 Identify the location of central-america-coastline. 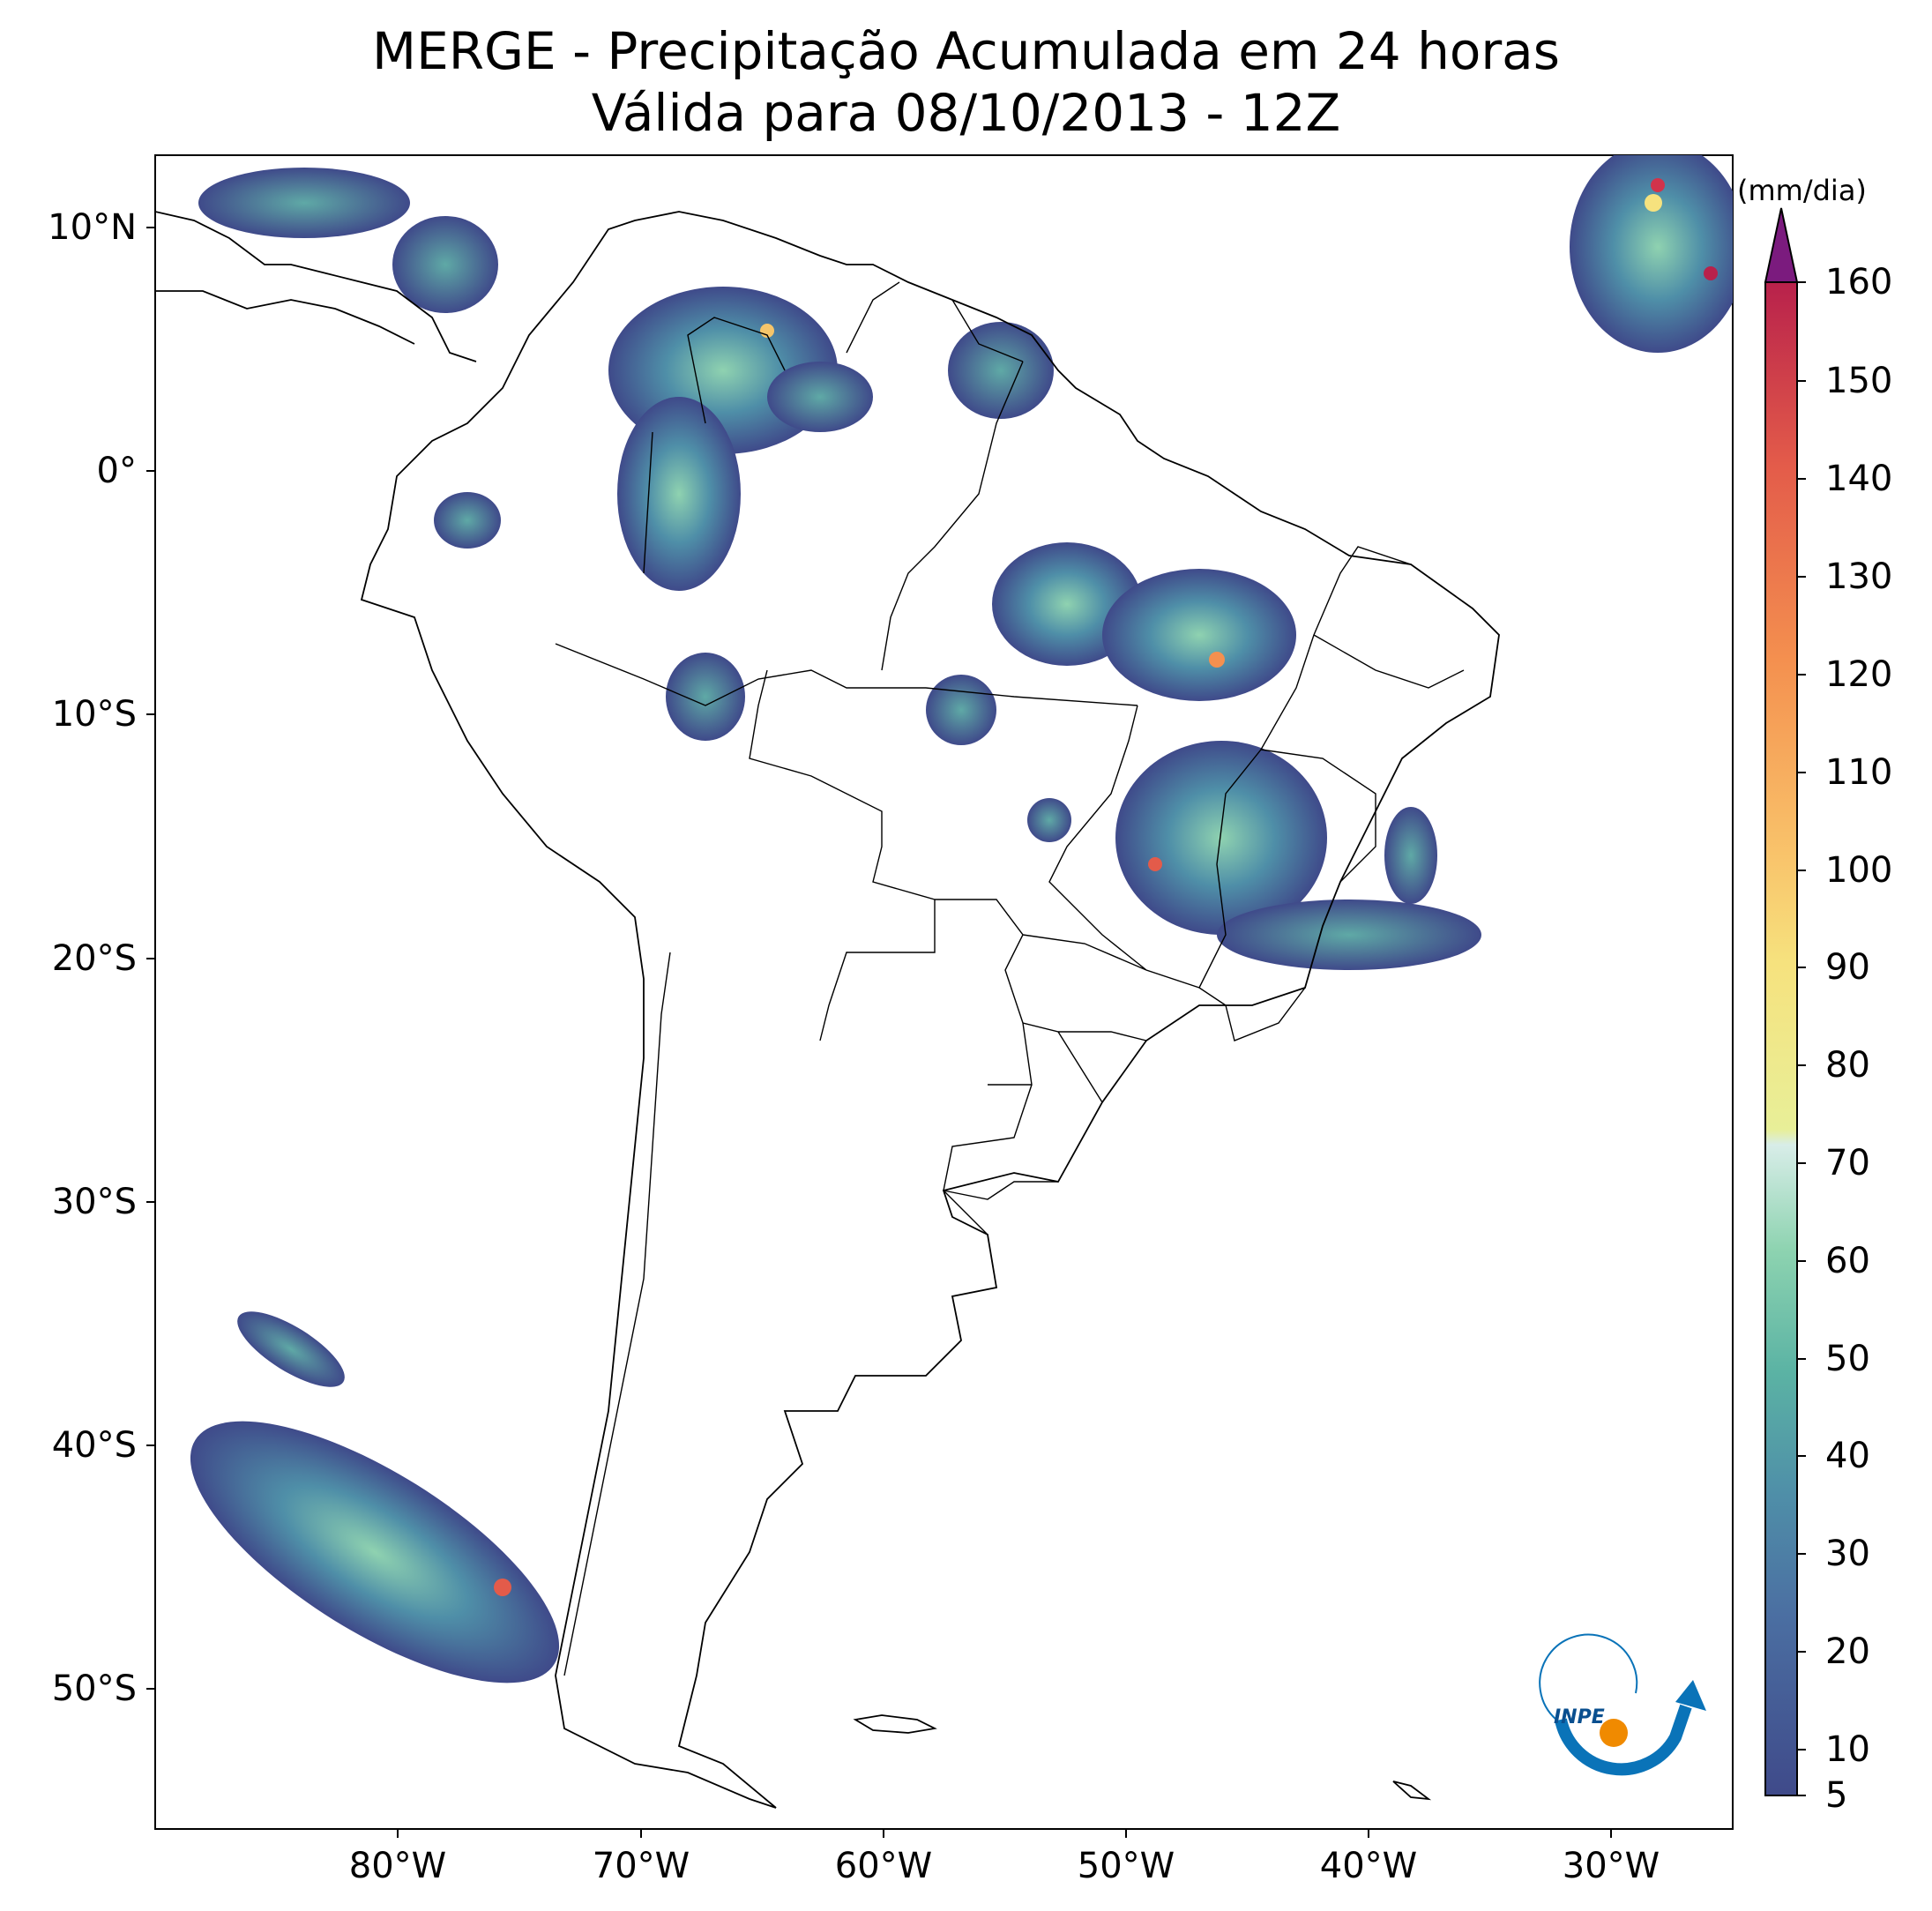
(316, 286).